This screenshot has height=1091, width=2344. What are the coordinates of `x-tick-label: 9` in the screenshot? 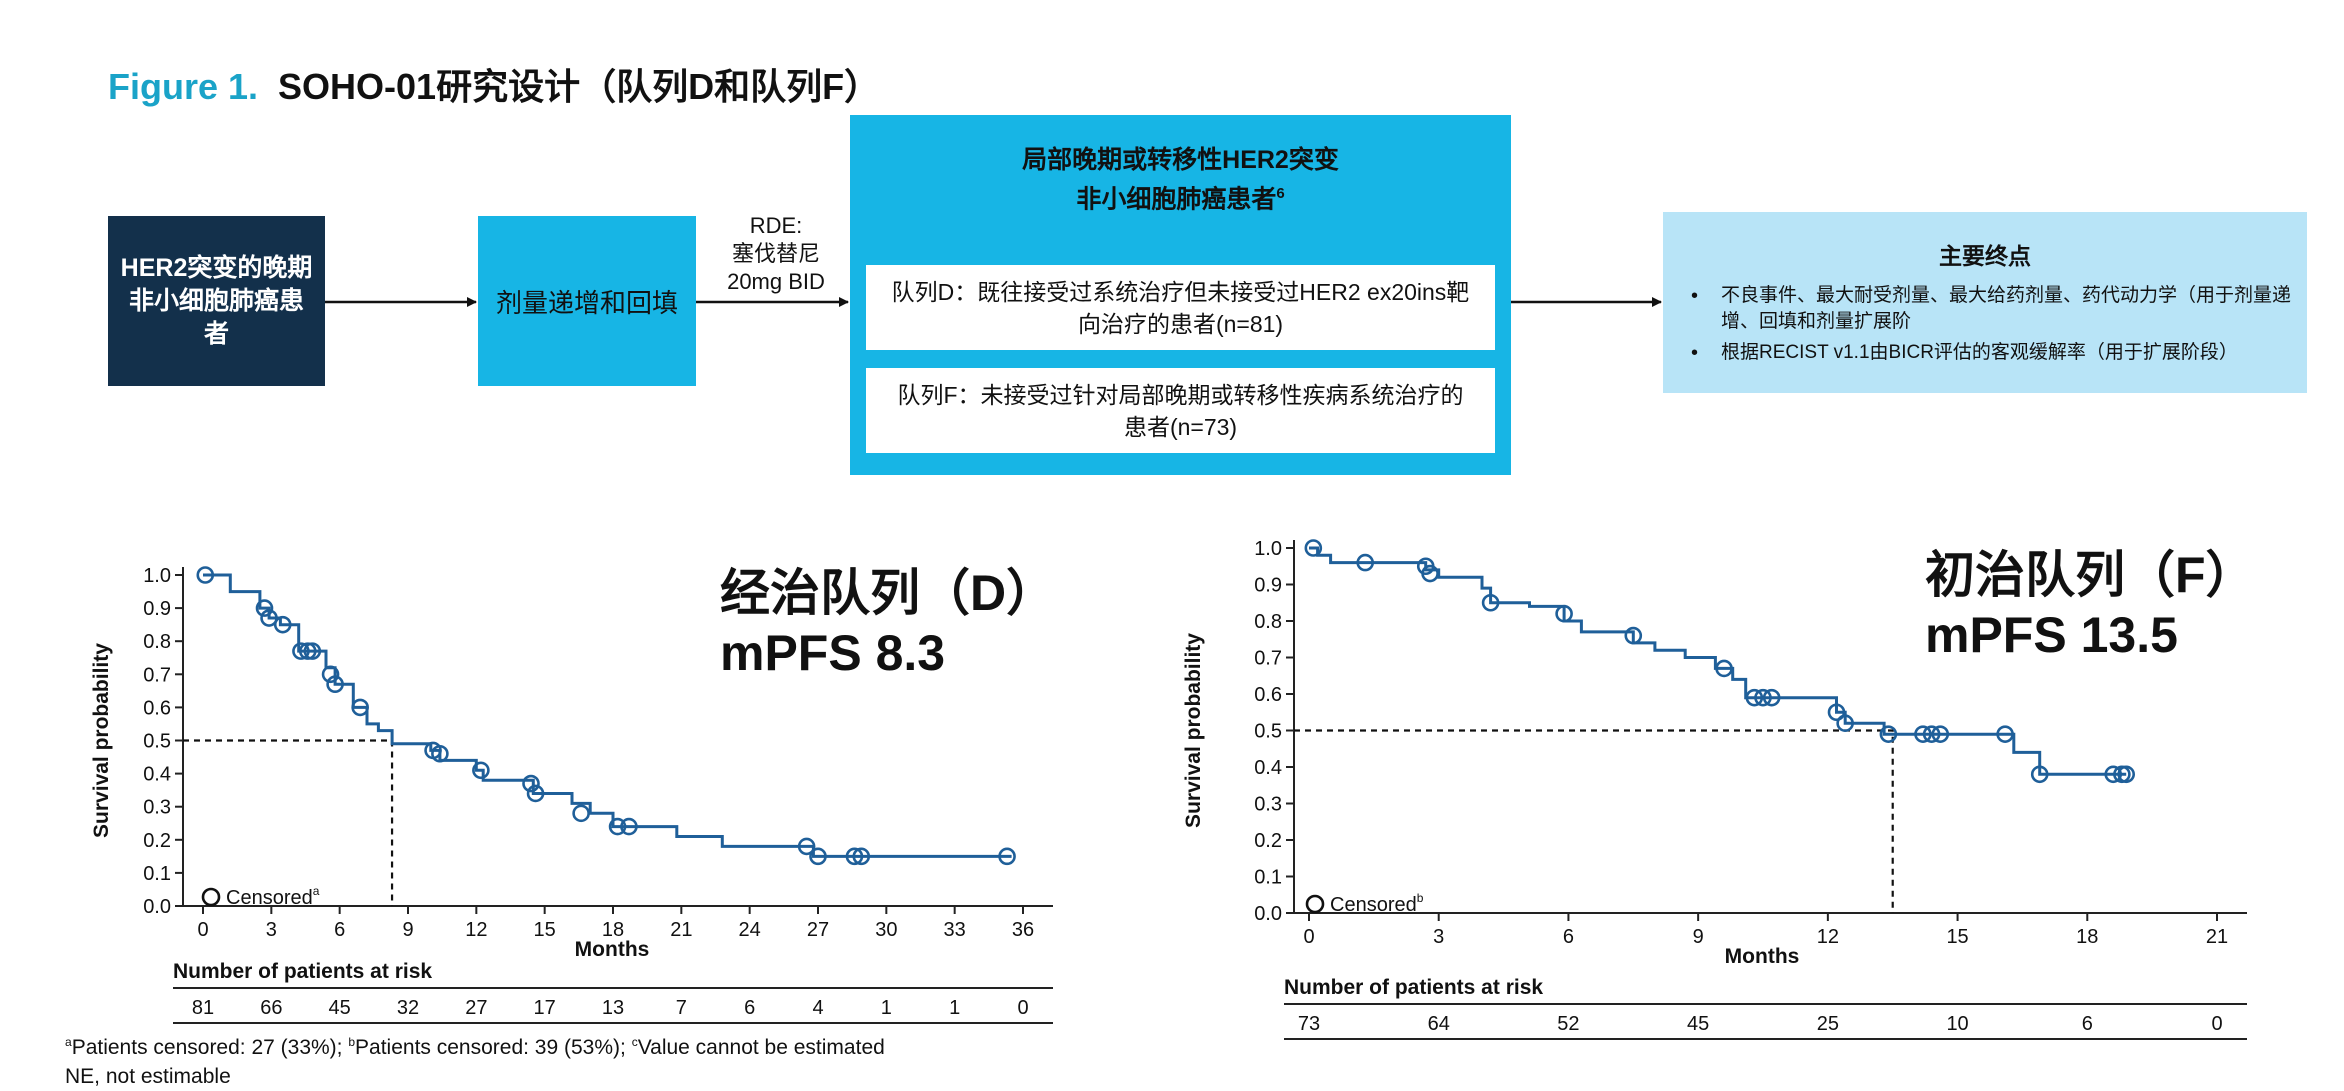 It's located at (1698, 937).